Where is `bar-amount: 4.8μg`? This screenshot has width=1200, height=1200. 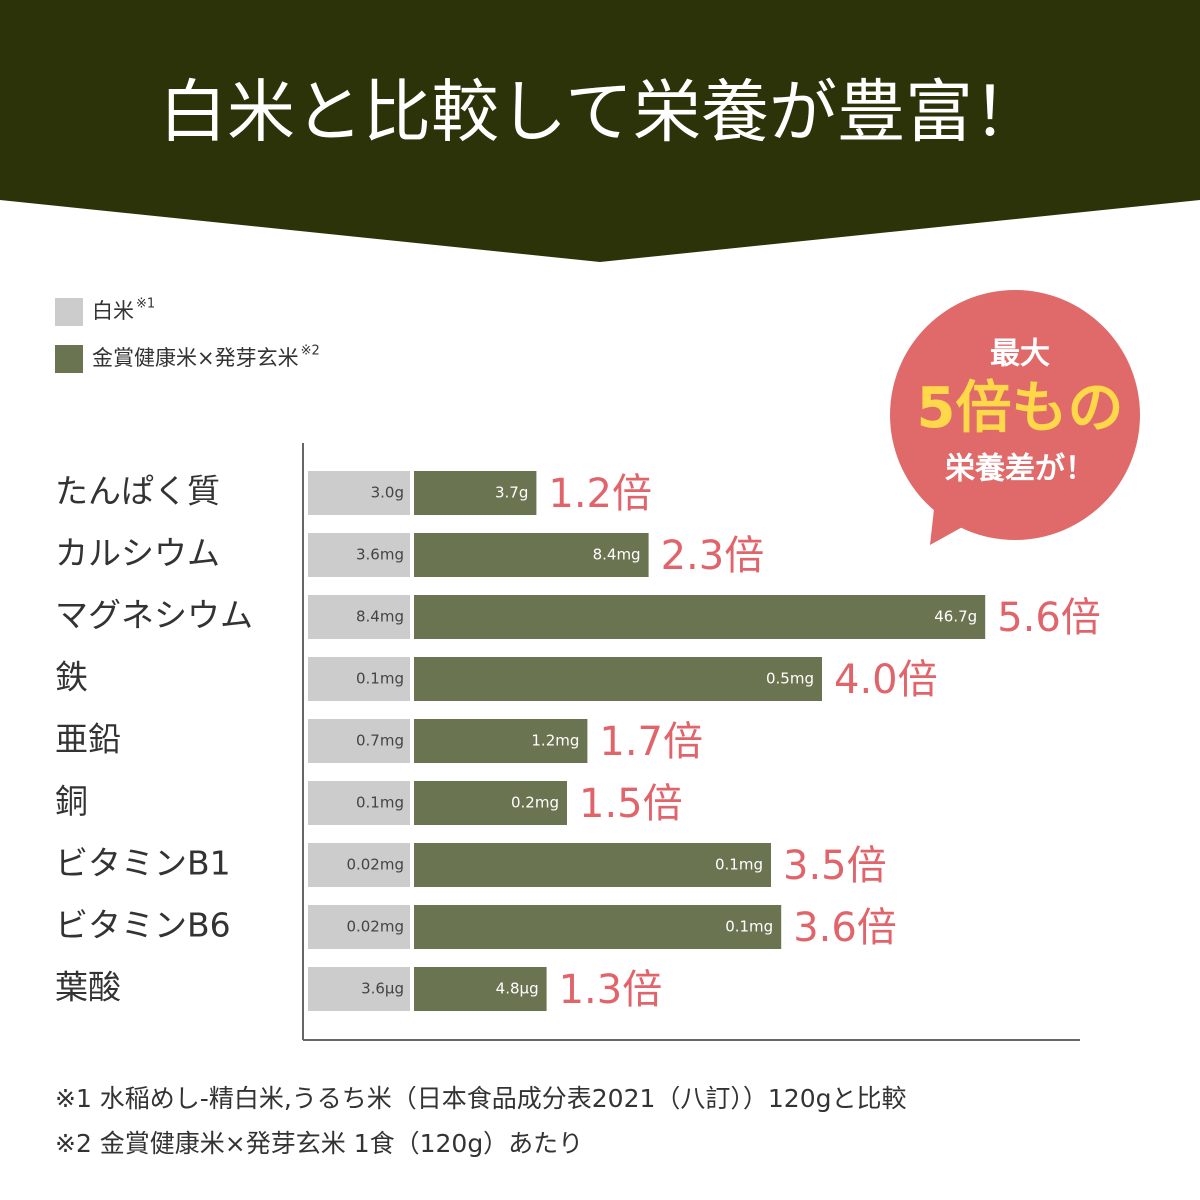
bar-amount: 4.8μg is located at coordinates (517, 989).